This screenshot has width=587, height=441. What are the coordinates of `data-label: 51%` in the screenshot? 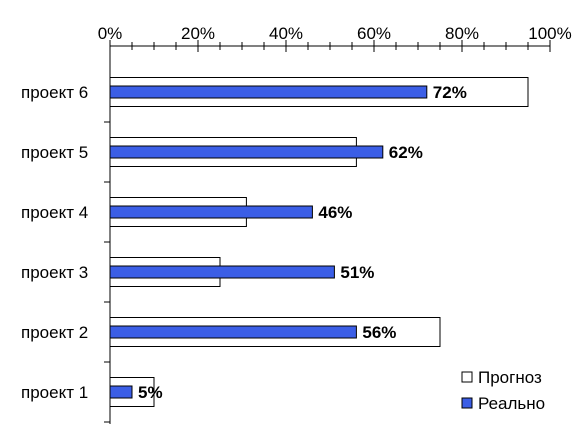 It's located at (357, 272).